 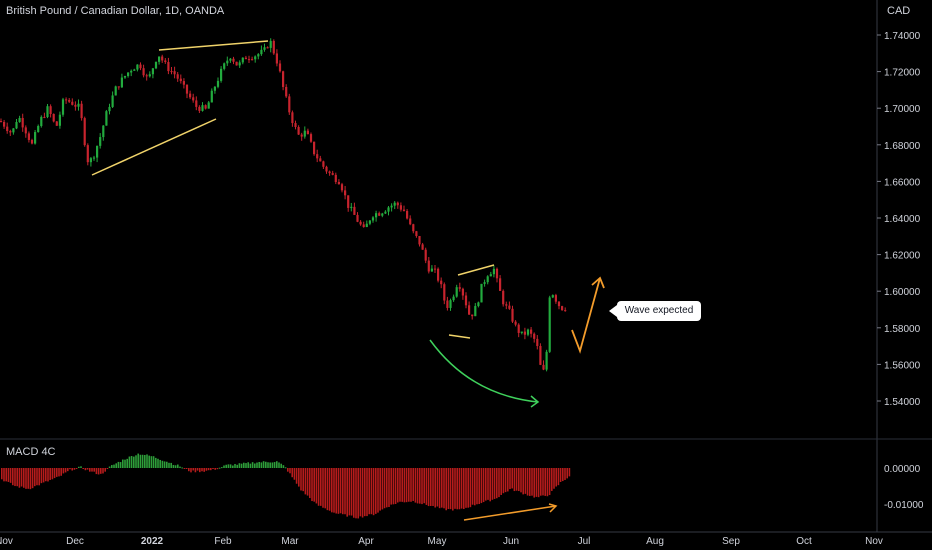 What do you see at coordinates (902, 256) in the screenshot?
I see `price-tick-label: 1.62000` at bounding box center [902, 256].